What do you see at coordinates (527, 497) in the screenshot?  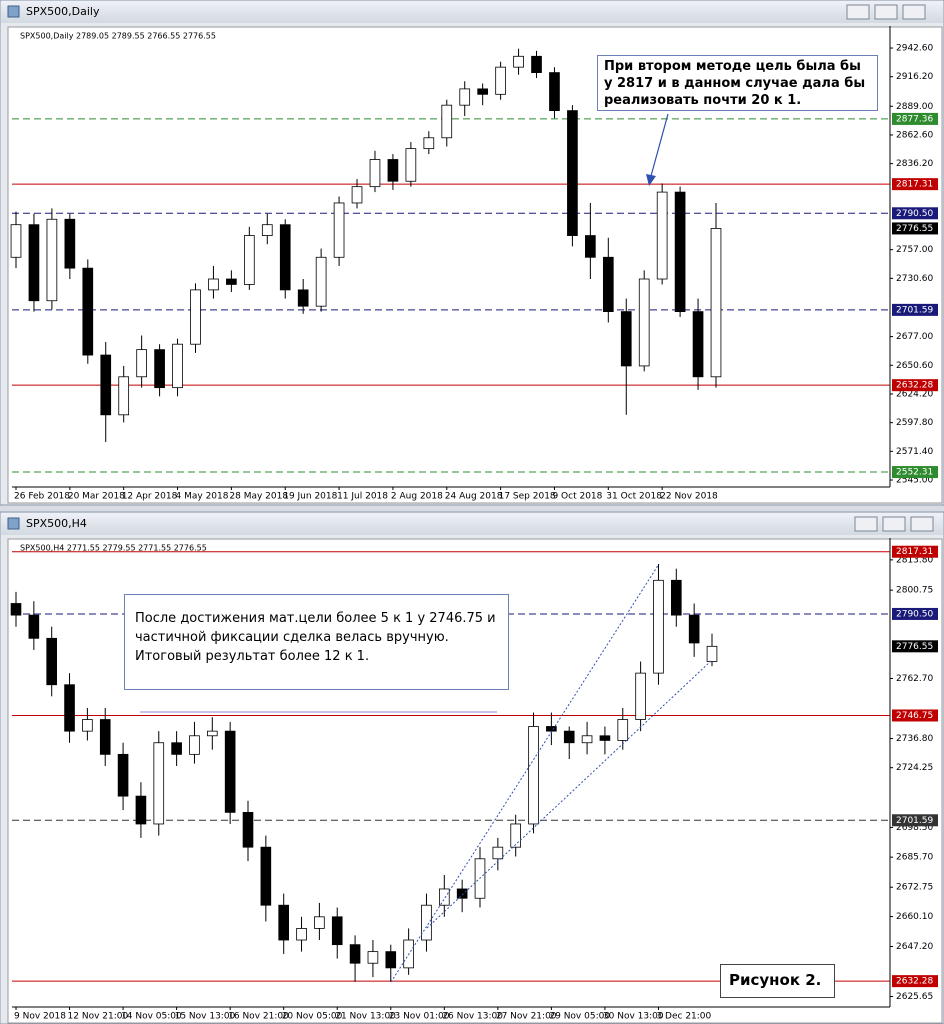 I see `x-tick-label: 17 Sep 2018` at bounding box center [527, 497].